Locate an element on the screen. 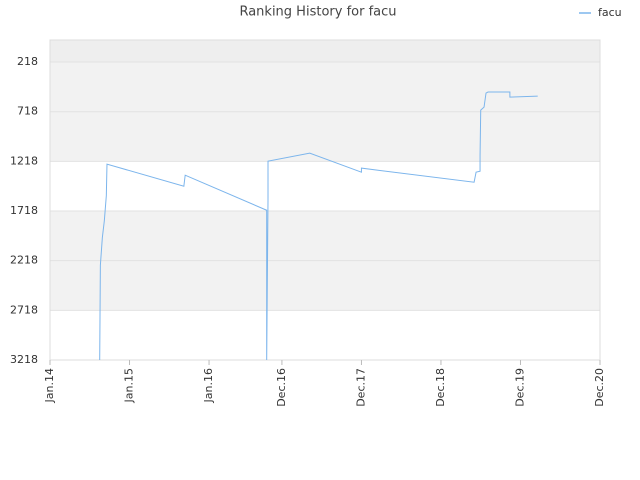 This screenshot has width=640, height=480. y-tick-label: 1218 is located at coordinates (24, 160).